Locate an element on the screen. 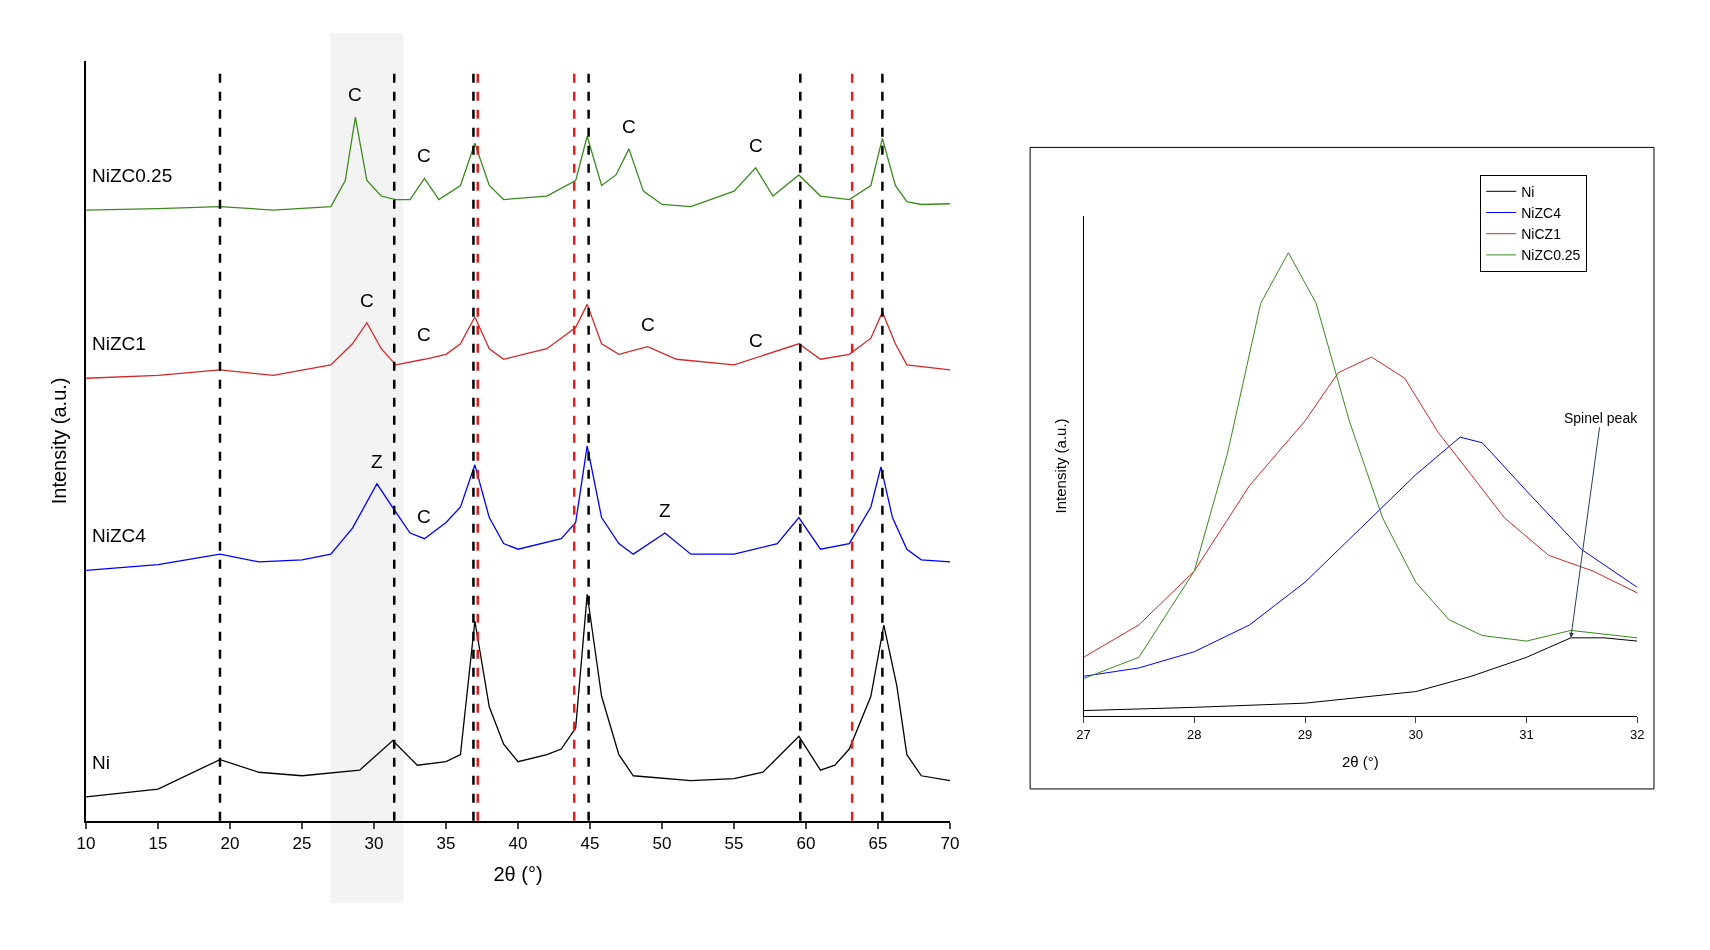 The image size is (1710, 950). x-tick-label: 40 is located at coordinates (518, 844).